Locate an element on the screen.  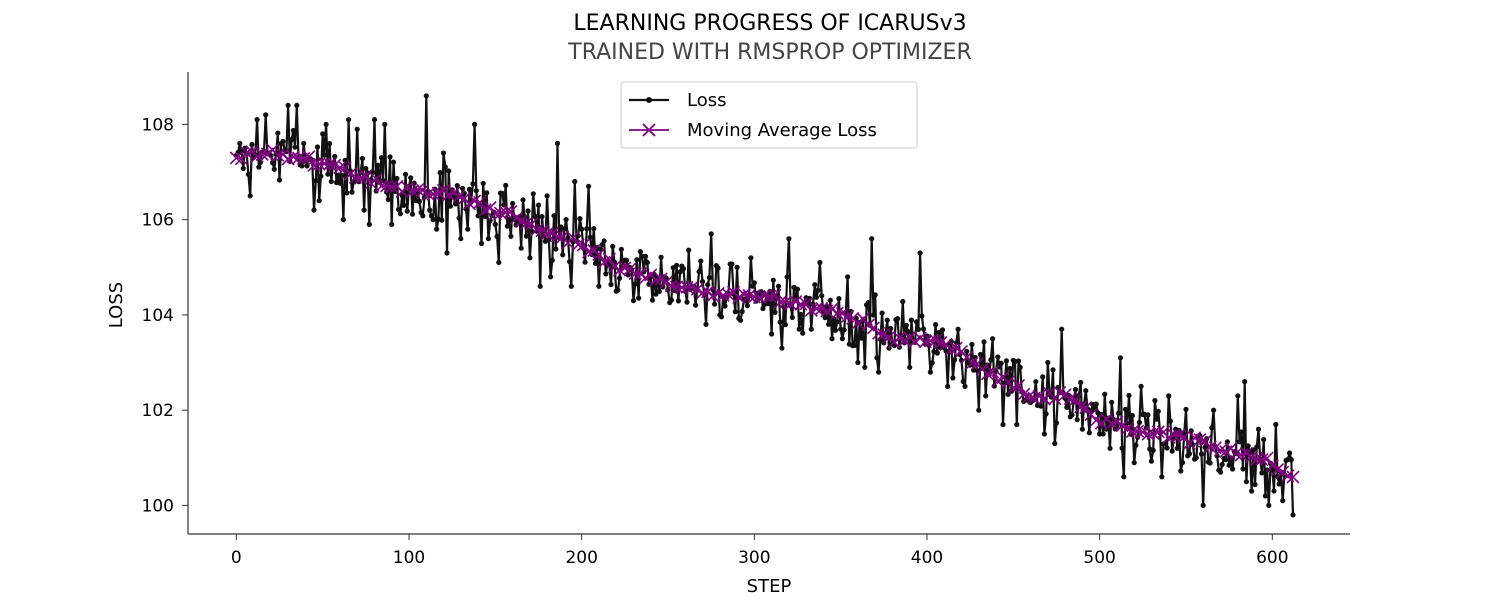
x-axis-label: STEP is located at coordinates (769, 586).